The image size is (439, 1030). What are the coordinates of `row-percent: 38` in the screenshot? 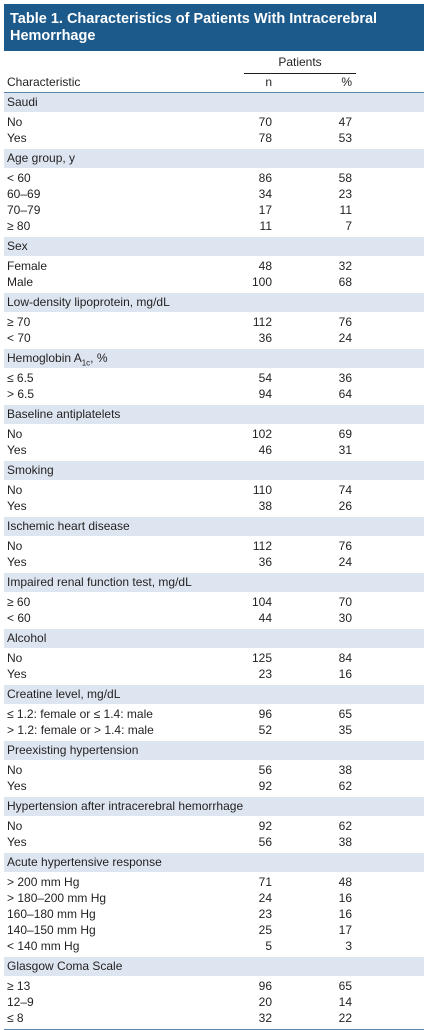 It's located at (345, 842).